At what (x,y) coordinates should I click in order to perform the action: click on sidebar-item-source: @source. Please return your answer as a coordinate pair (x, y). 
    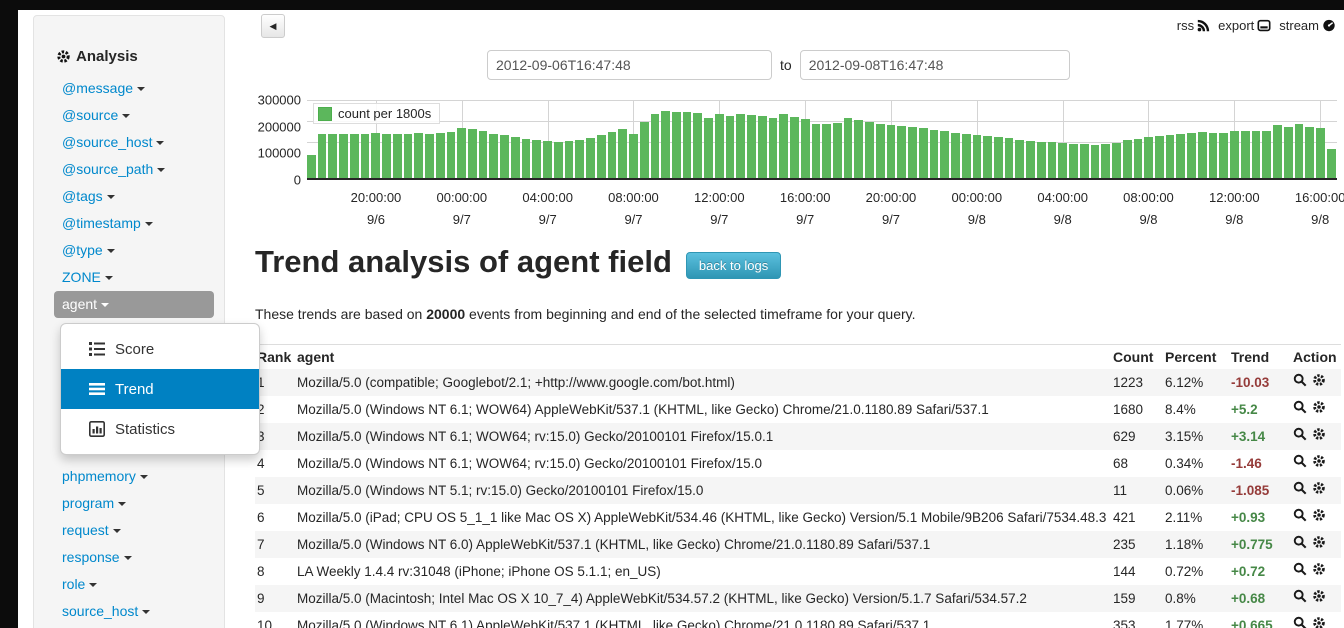
    Looking at the image, I should click on (135, 115).